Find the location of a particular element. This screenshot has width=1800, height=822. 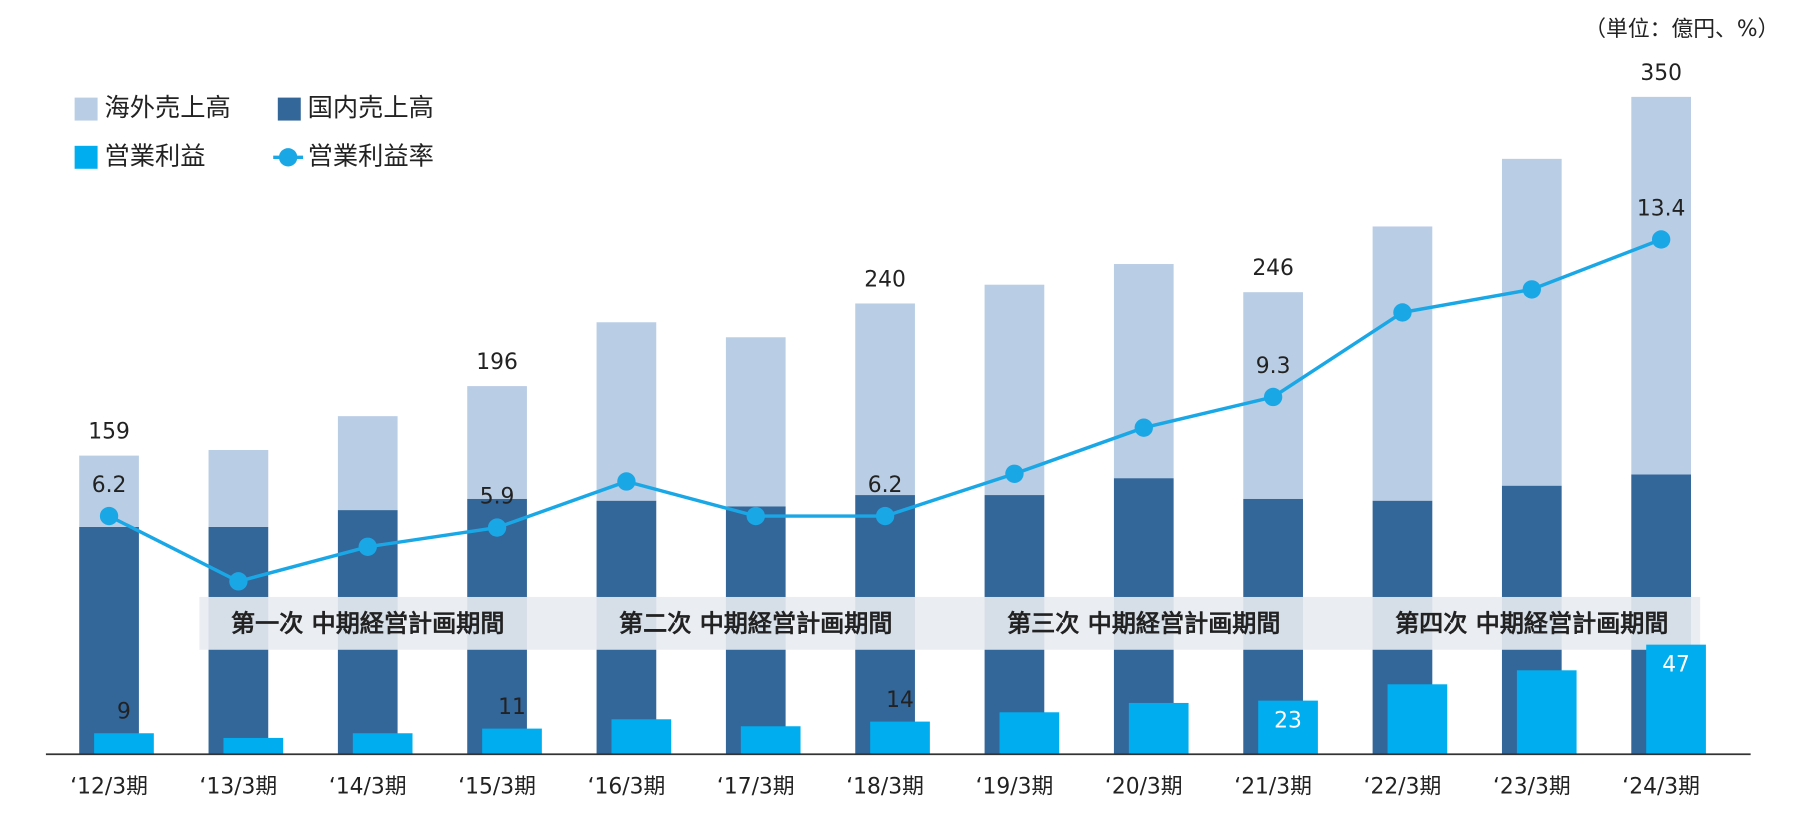

legend-label: 国内売上高 is located at coordinates (371, 107).